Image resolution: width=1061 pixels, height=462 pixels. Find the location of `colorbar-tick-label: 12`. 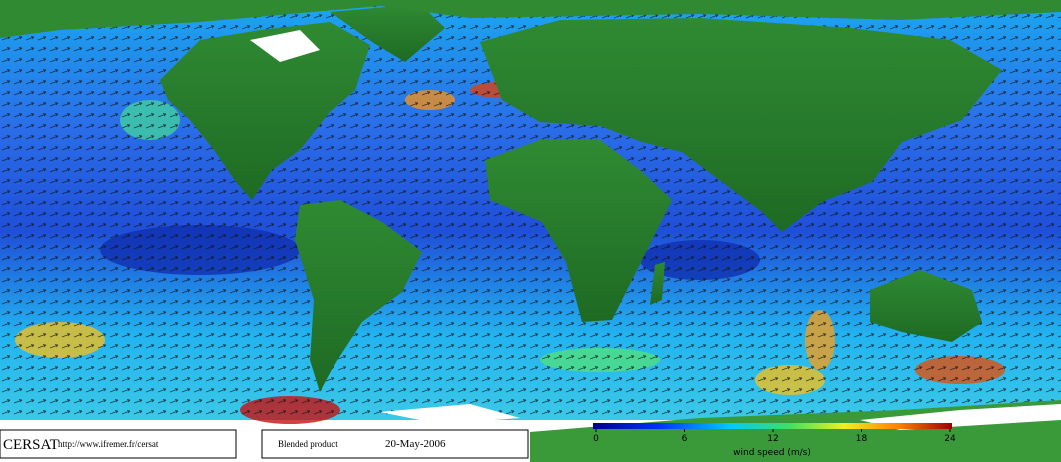

colorbar-tick-label: 12 is located at coordinates (772, 439).